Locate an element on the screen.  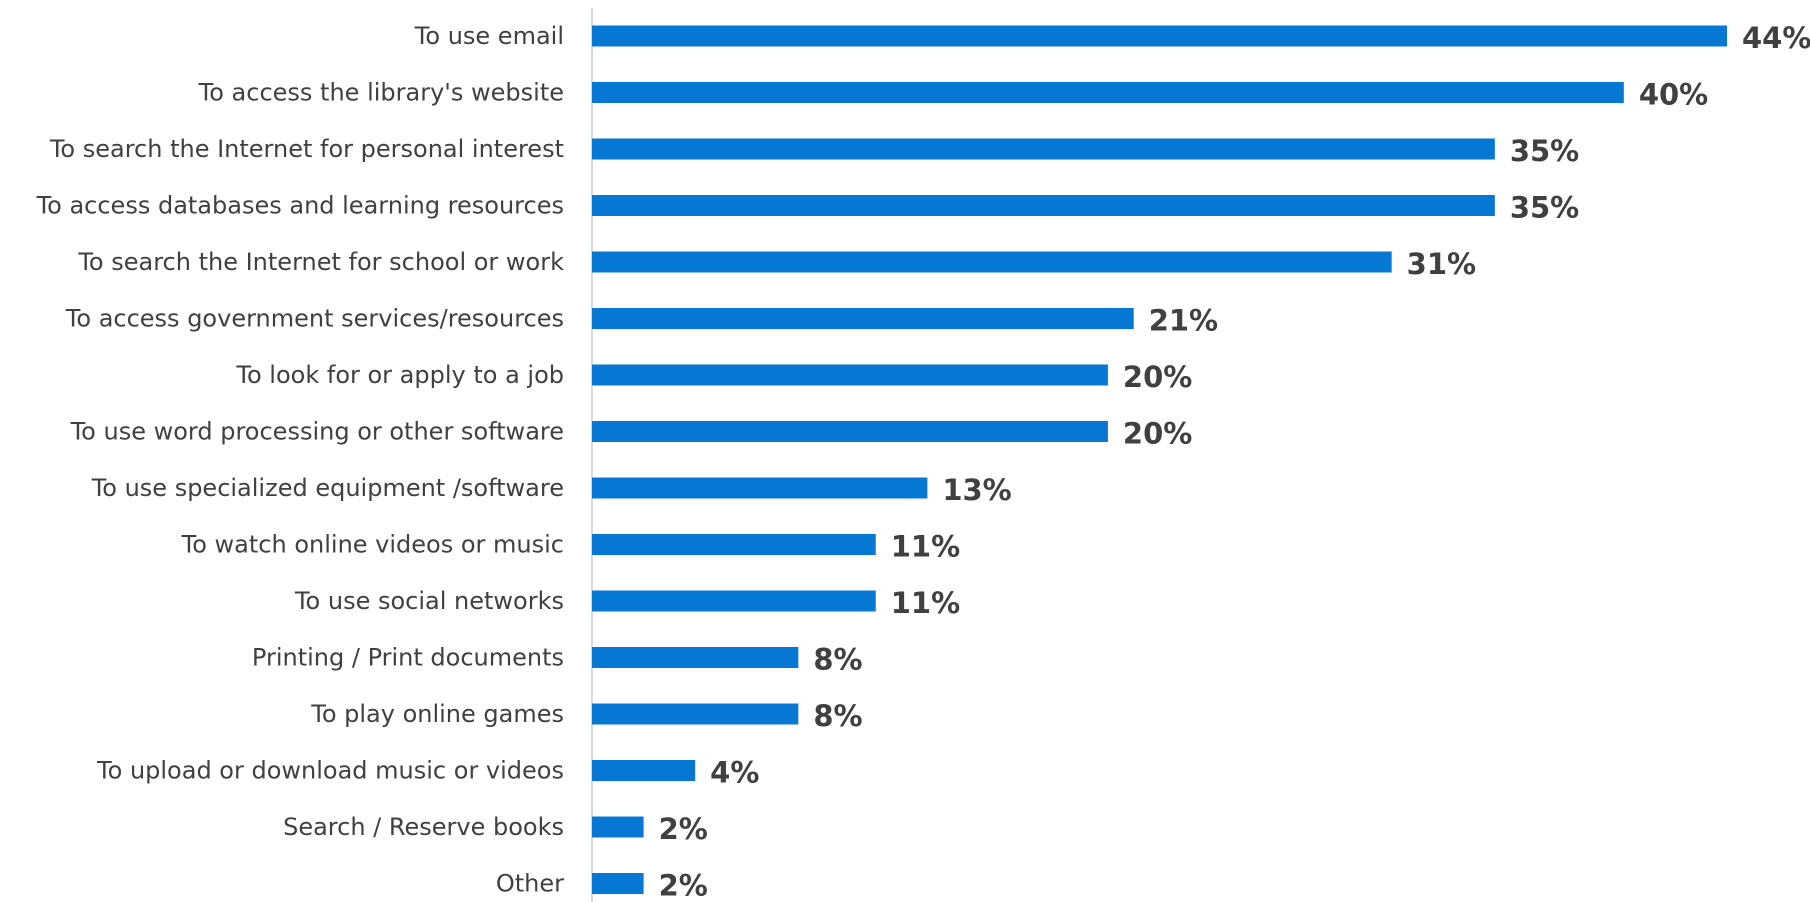
value-label: 21% is located at coordinates (1183, 321).